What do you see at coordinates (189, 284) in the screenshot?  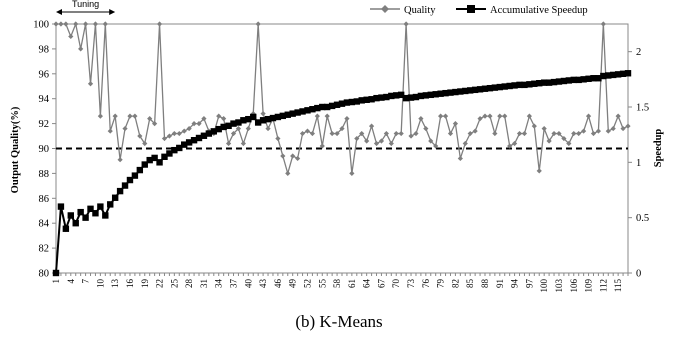 I see `x-tick-label: 28` at bounding box center [189, 284].